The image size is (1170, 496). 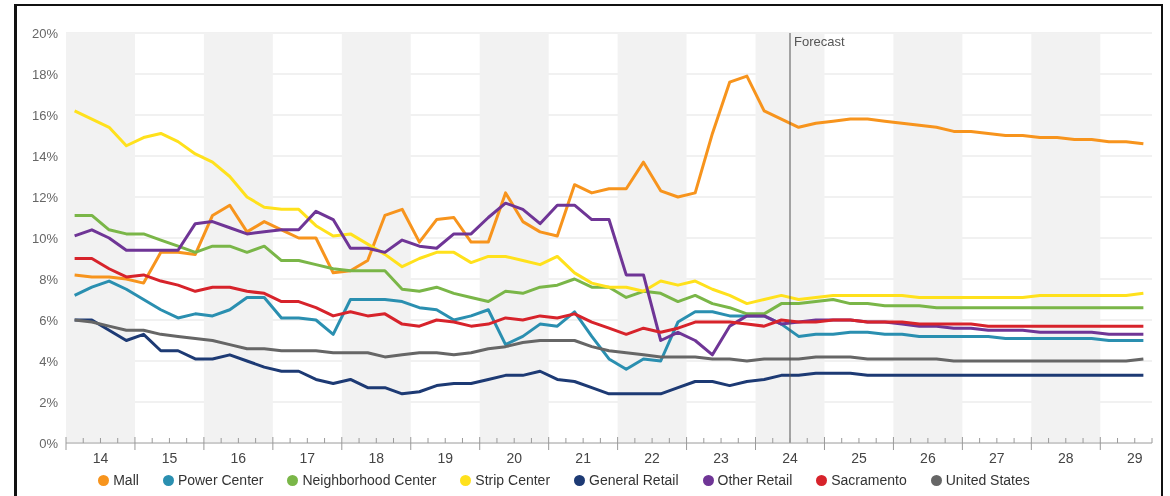 What do you see at coordinates (45, 33) in the screenshot?
I see `y-tick-label: 20%` at bounding box center [45, 33].